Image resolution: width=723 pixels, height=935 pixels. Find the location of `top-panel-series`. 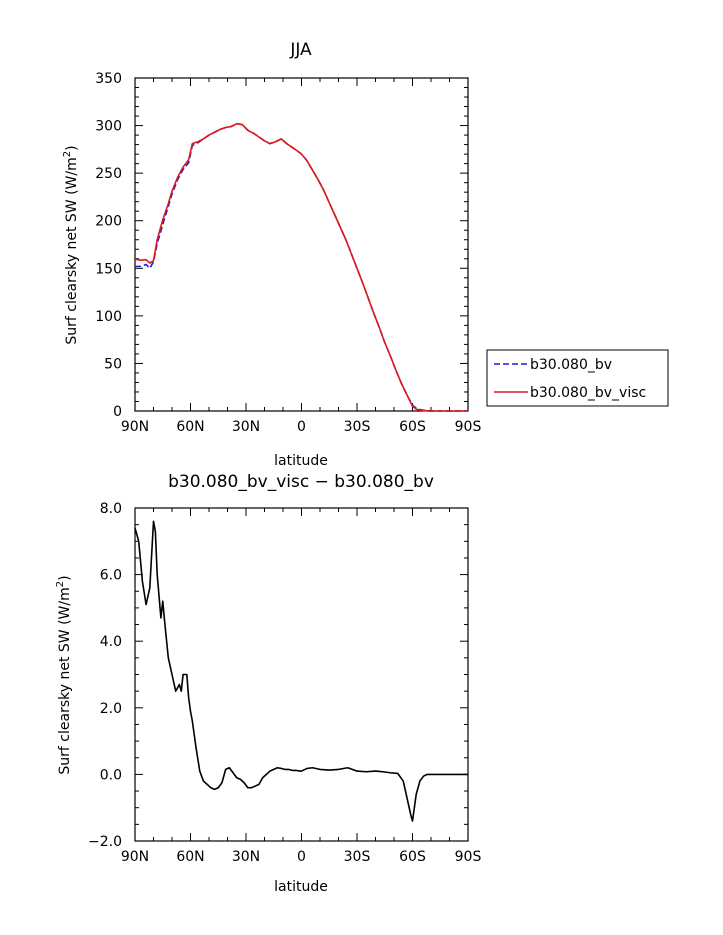

top-panel-series is located at coordinates (301, 267).